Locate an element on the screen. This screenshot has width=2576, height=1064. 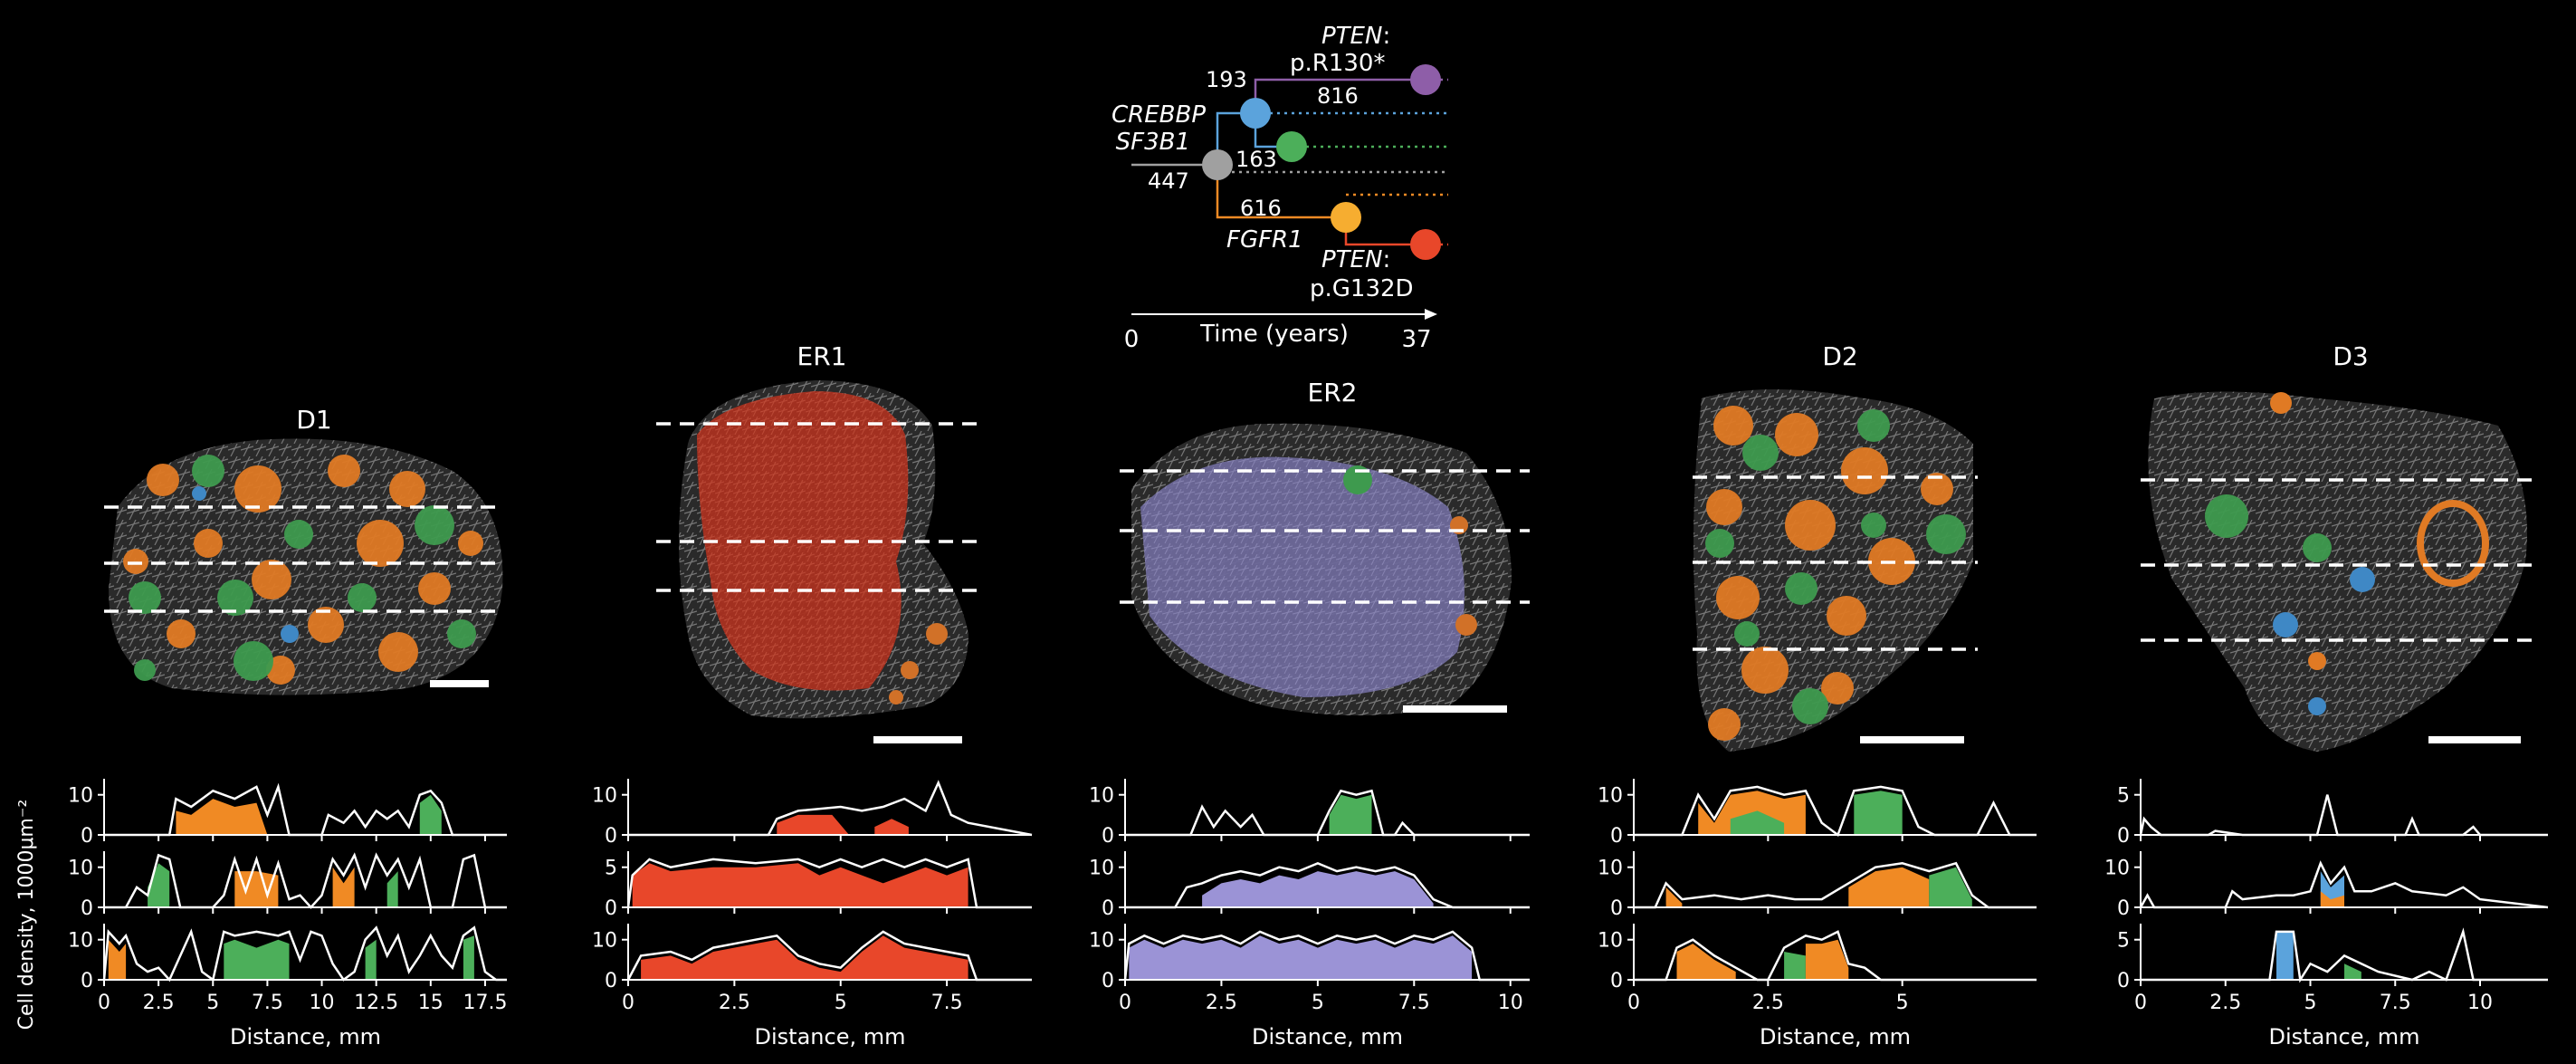
x-axis-label-D1: Distance, mm is located at coordinates (306, 1037).